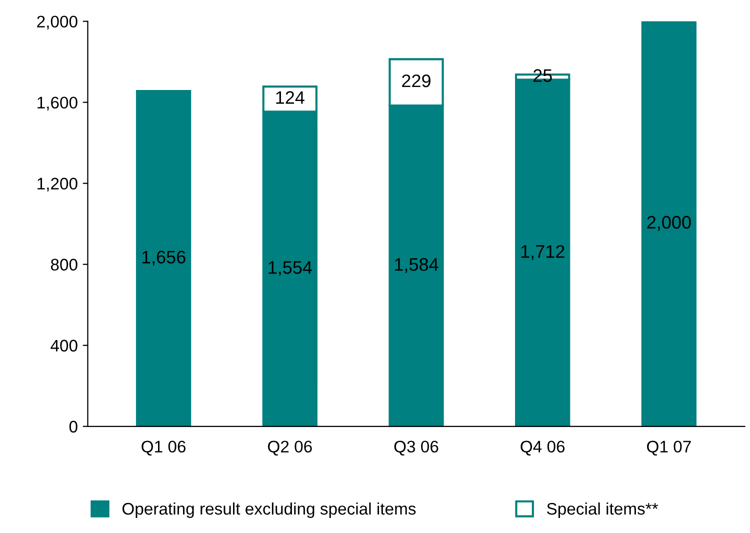  What do you see at coordinates (58, 185) in the screenshot?
I see `y-tick-label: 1,200` at bounding box center [58, 185].